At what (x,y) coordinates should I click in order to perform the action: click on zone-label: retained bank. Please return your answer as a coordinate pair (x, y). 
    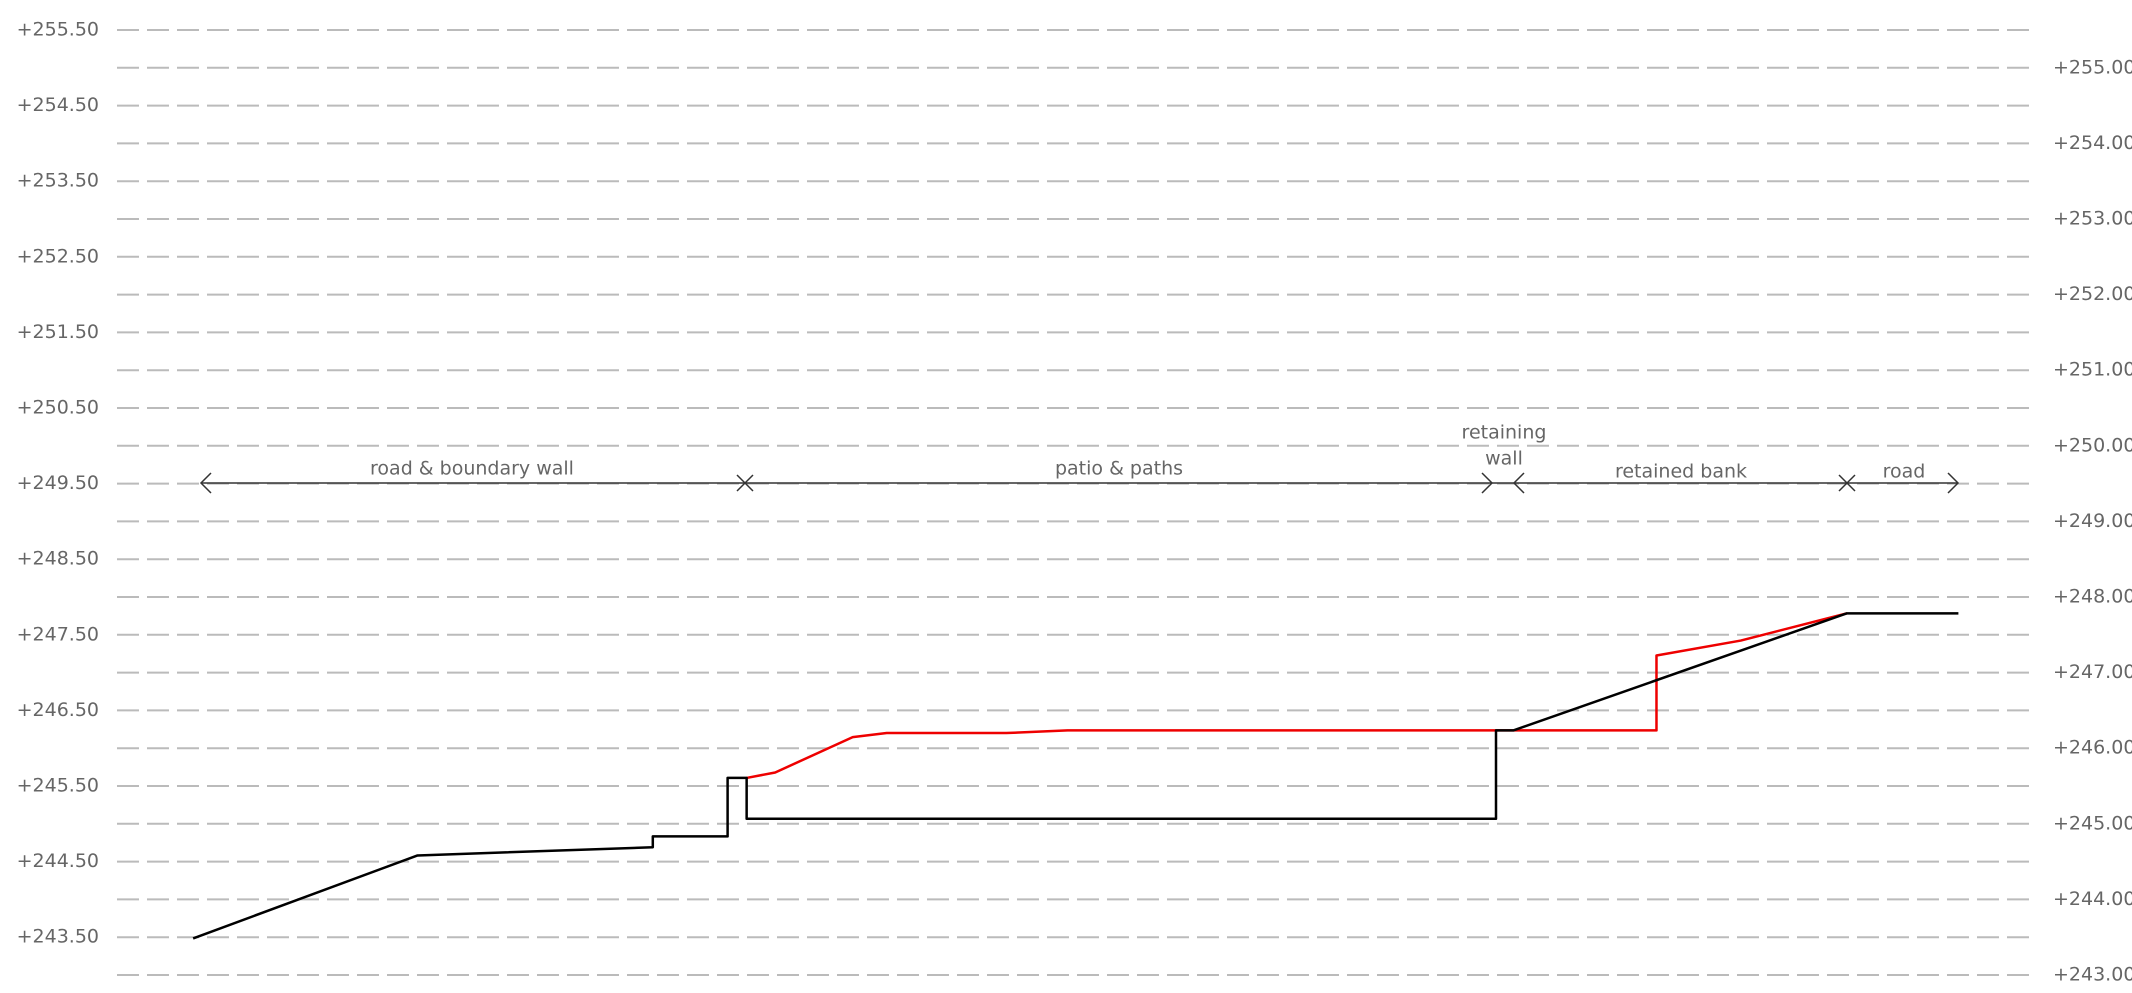
    Looking at the image, I should click on (1681, 472).